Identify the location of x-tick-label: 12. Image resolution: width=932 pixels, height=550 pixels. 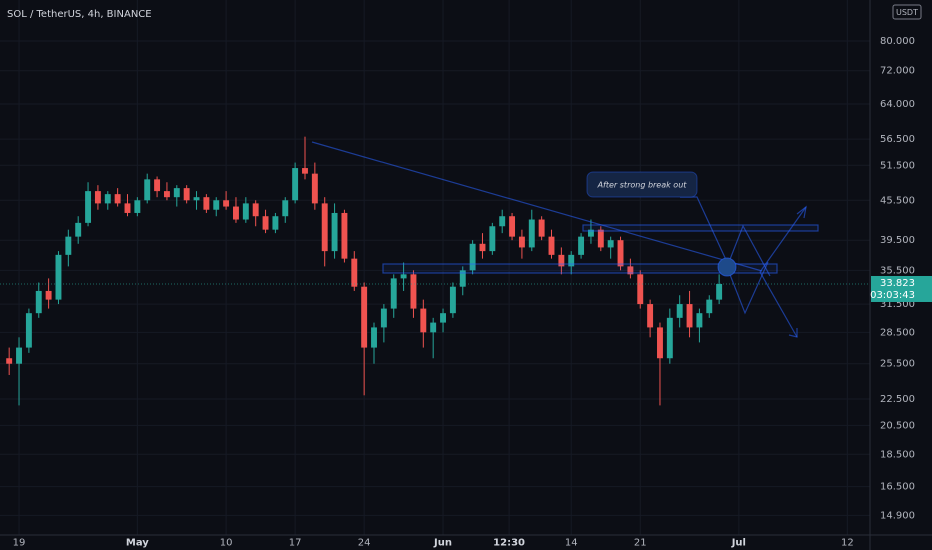
(847, 543).